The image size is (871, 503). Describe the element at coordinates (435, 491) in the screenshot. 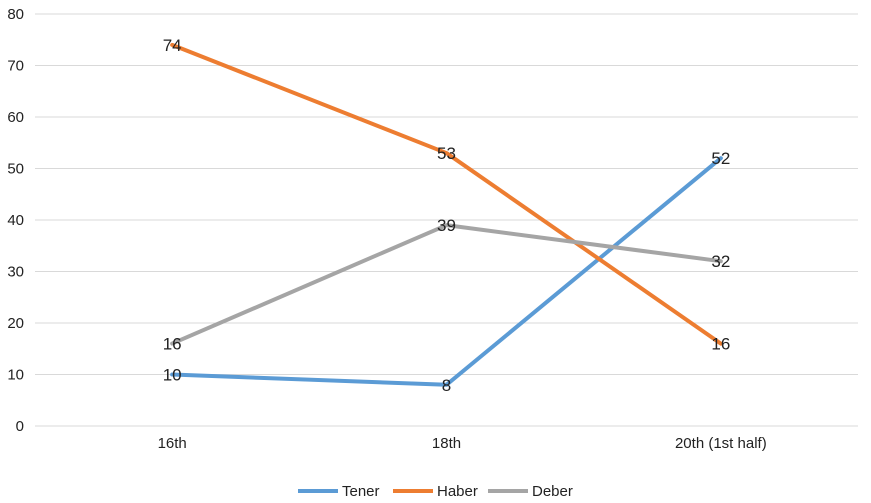

I see `legend: Tener Haber Deber` at that location.